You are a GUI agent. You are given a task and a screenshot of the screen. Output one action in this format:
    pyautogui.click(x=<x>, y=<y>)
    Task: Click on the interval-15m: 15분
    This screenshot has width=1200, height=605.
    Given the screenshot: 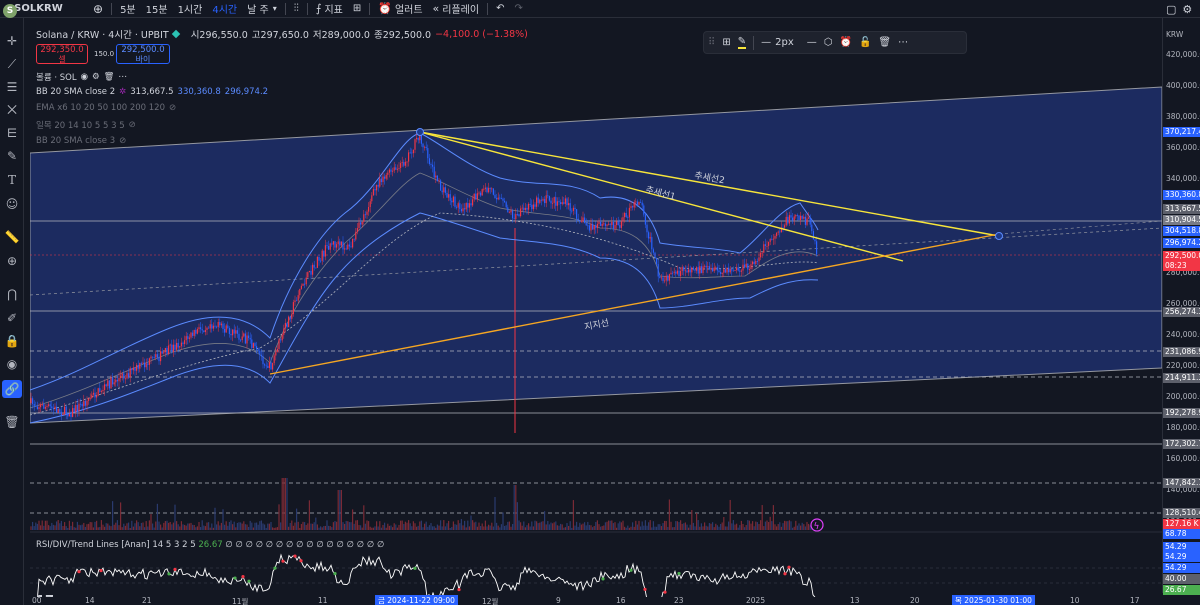 What is the action you would take?
    pyautogui.click(x=156, y=10)
    